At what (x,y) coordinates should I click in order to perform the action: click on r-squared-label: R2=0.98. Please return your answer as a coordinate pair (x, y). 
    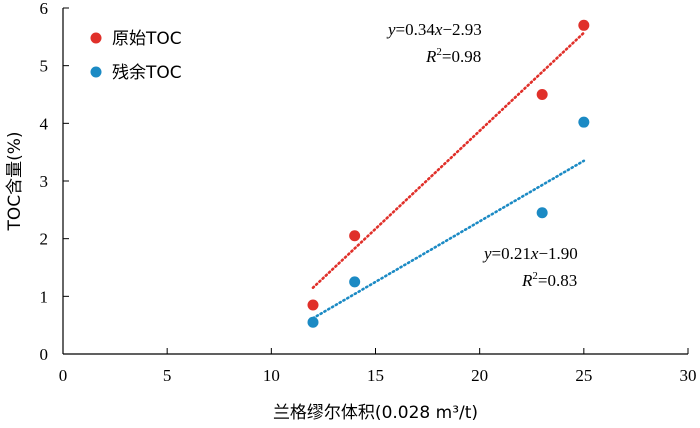
    Looking at the image, I should click on (453, 56).